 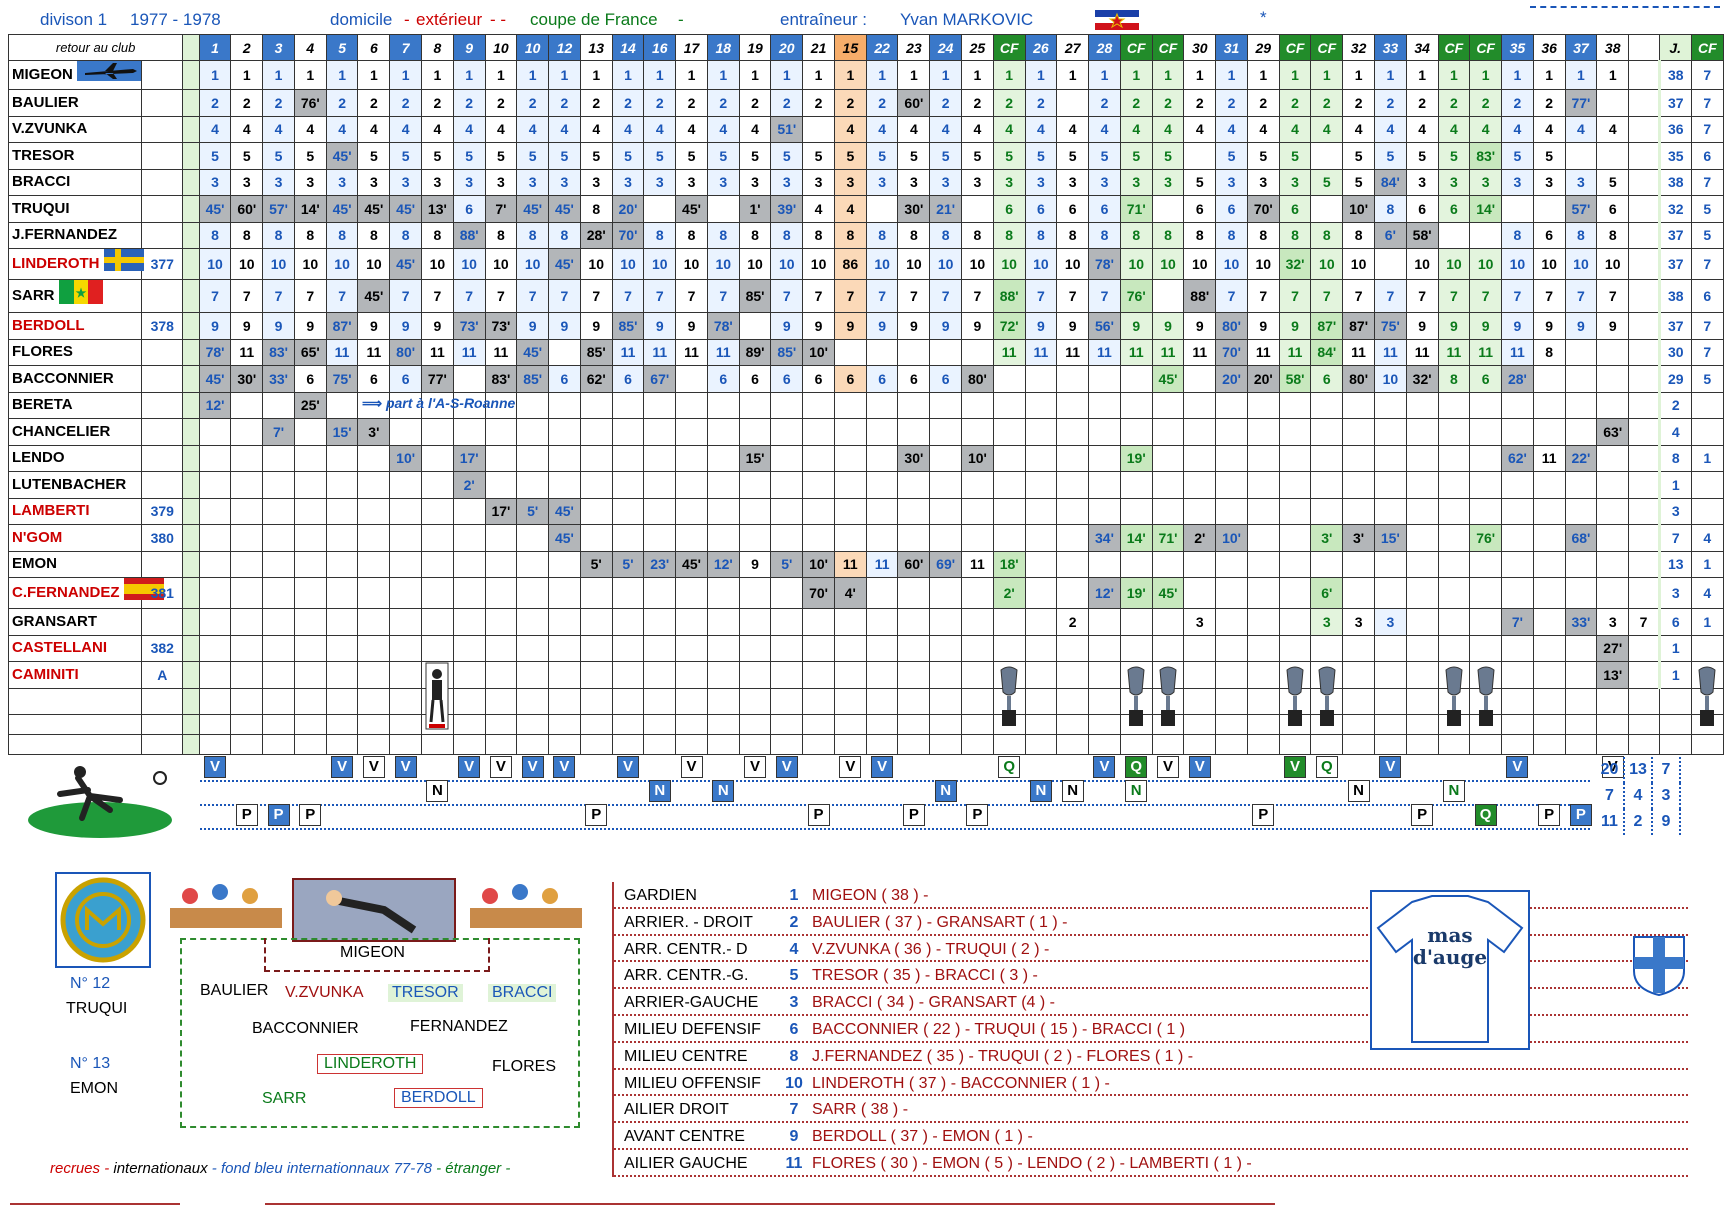 I want to click on player-number, so click(x=162, y=235).